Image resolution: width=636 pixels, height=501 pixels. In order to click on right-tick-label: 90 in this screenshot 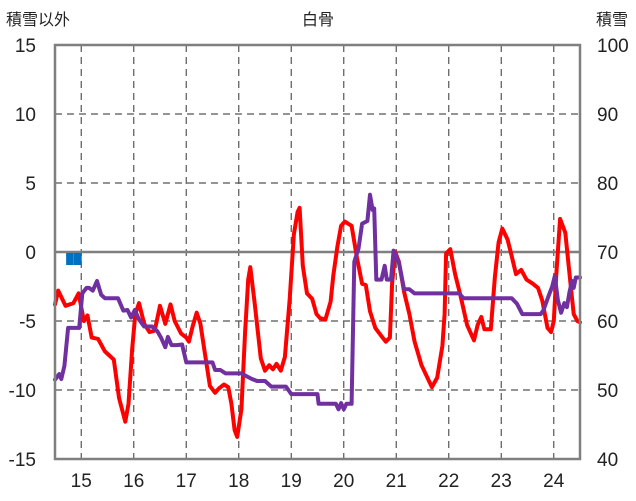, I will do `click(607, 115)`.